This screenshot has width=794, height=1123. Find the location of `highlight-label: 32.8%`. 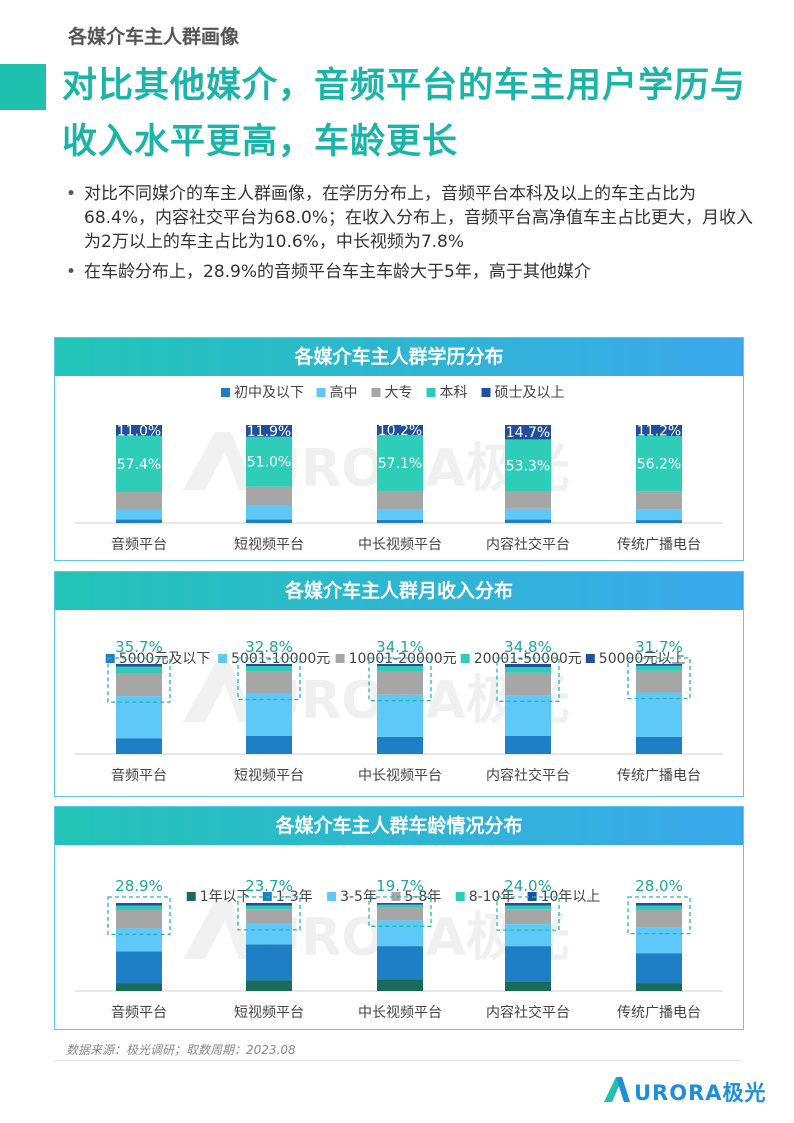

highlight-label: 32.8% is located at coordinates (269, 647).